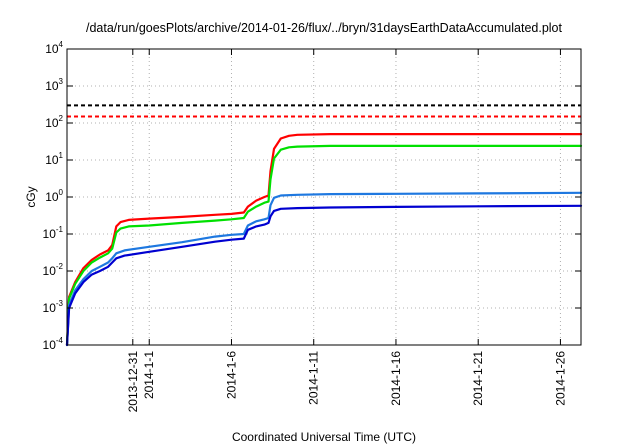 Image resolution: width=640 pixels, height=448 pixels. I want to click on x-tick-label: 2014-1-11, so click(314, 378).